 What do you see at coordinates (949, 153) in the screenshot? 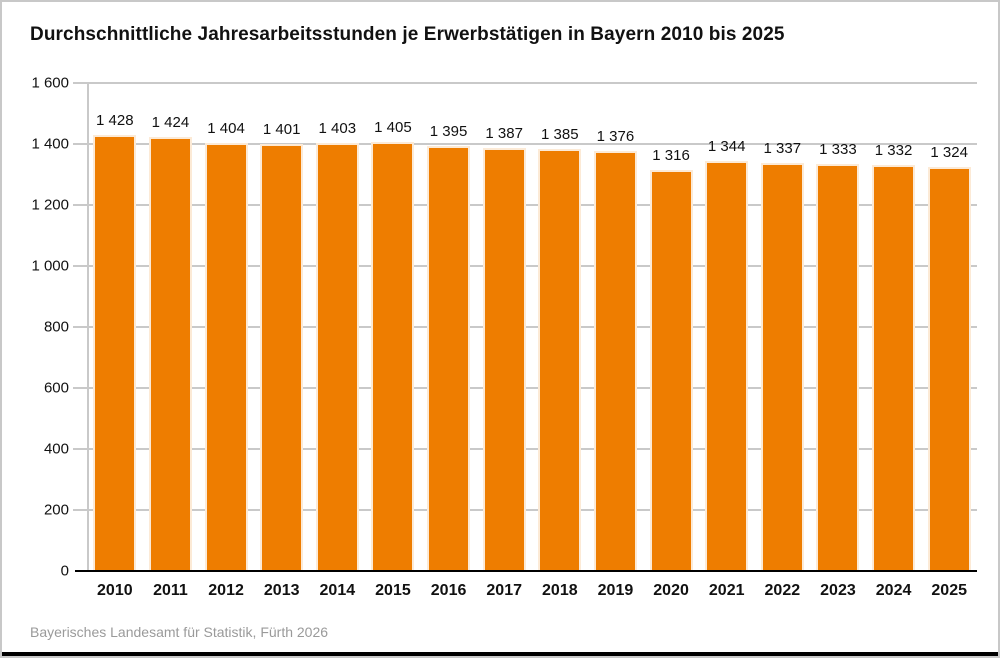
I see `bar-value-label: 1 324` at bounding box center [949, 153].